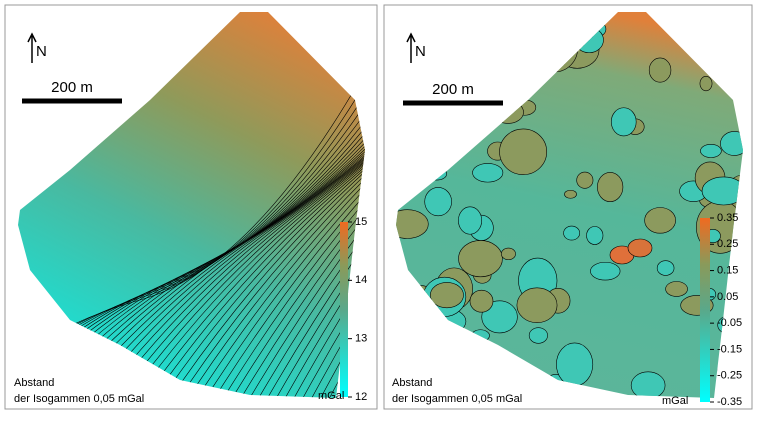 The width and height of the screenshot is (758, 427). Describe the element at coordinates (729, 376) in the screenshot. I see `colorbar-label: -0.25` at that location.